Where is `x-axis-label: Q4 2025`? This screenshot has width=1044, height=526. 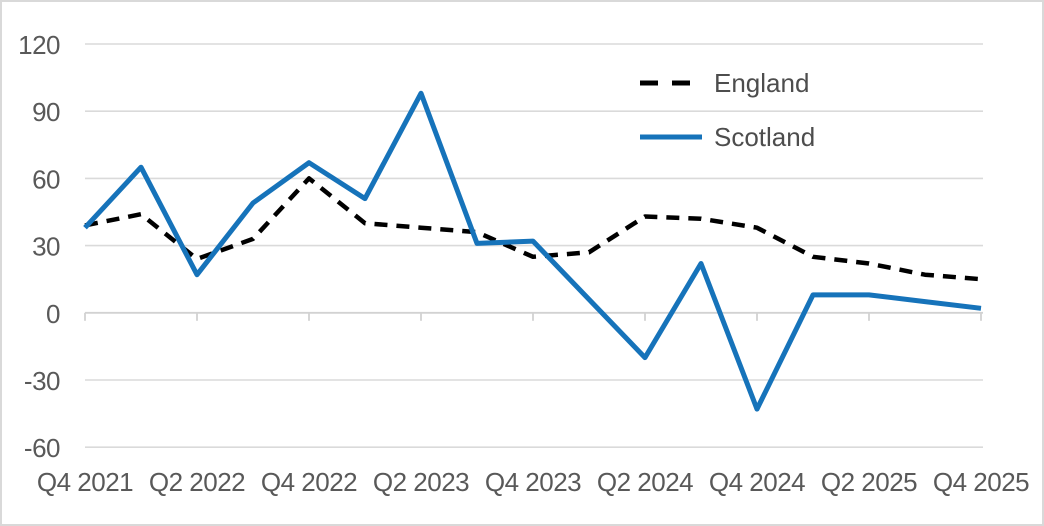 x-axis-label: Q4 2025 is located at coordinates (981, 482).